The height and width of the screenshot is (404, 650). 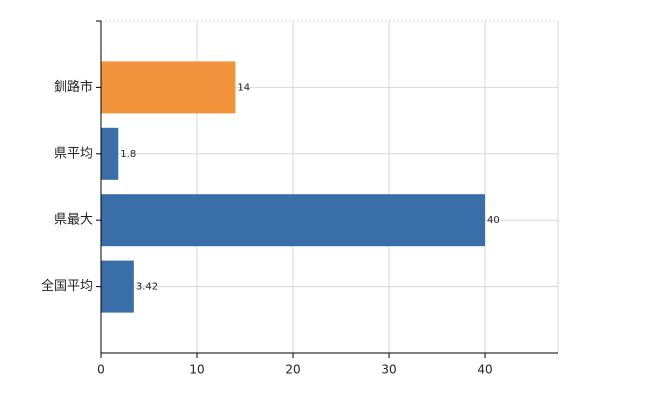 I want to click on x-tick-label: 0, so click(x=101, y=370).